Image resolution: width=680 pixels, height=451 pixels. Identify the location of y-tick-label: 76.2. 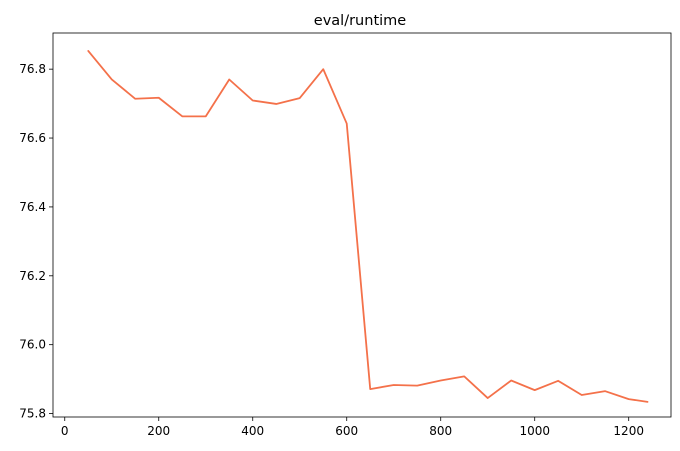
(32, 276).